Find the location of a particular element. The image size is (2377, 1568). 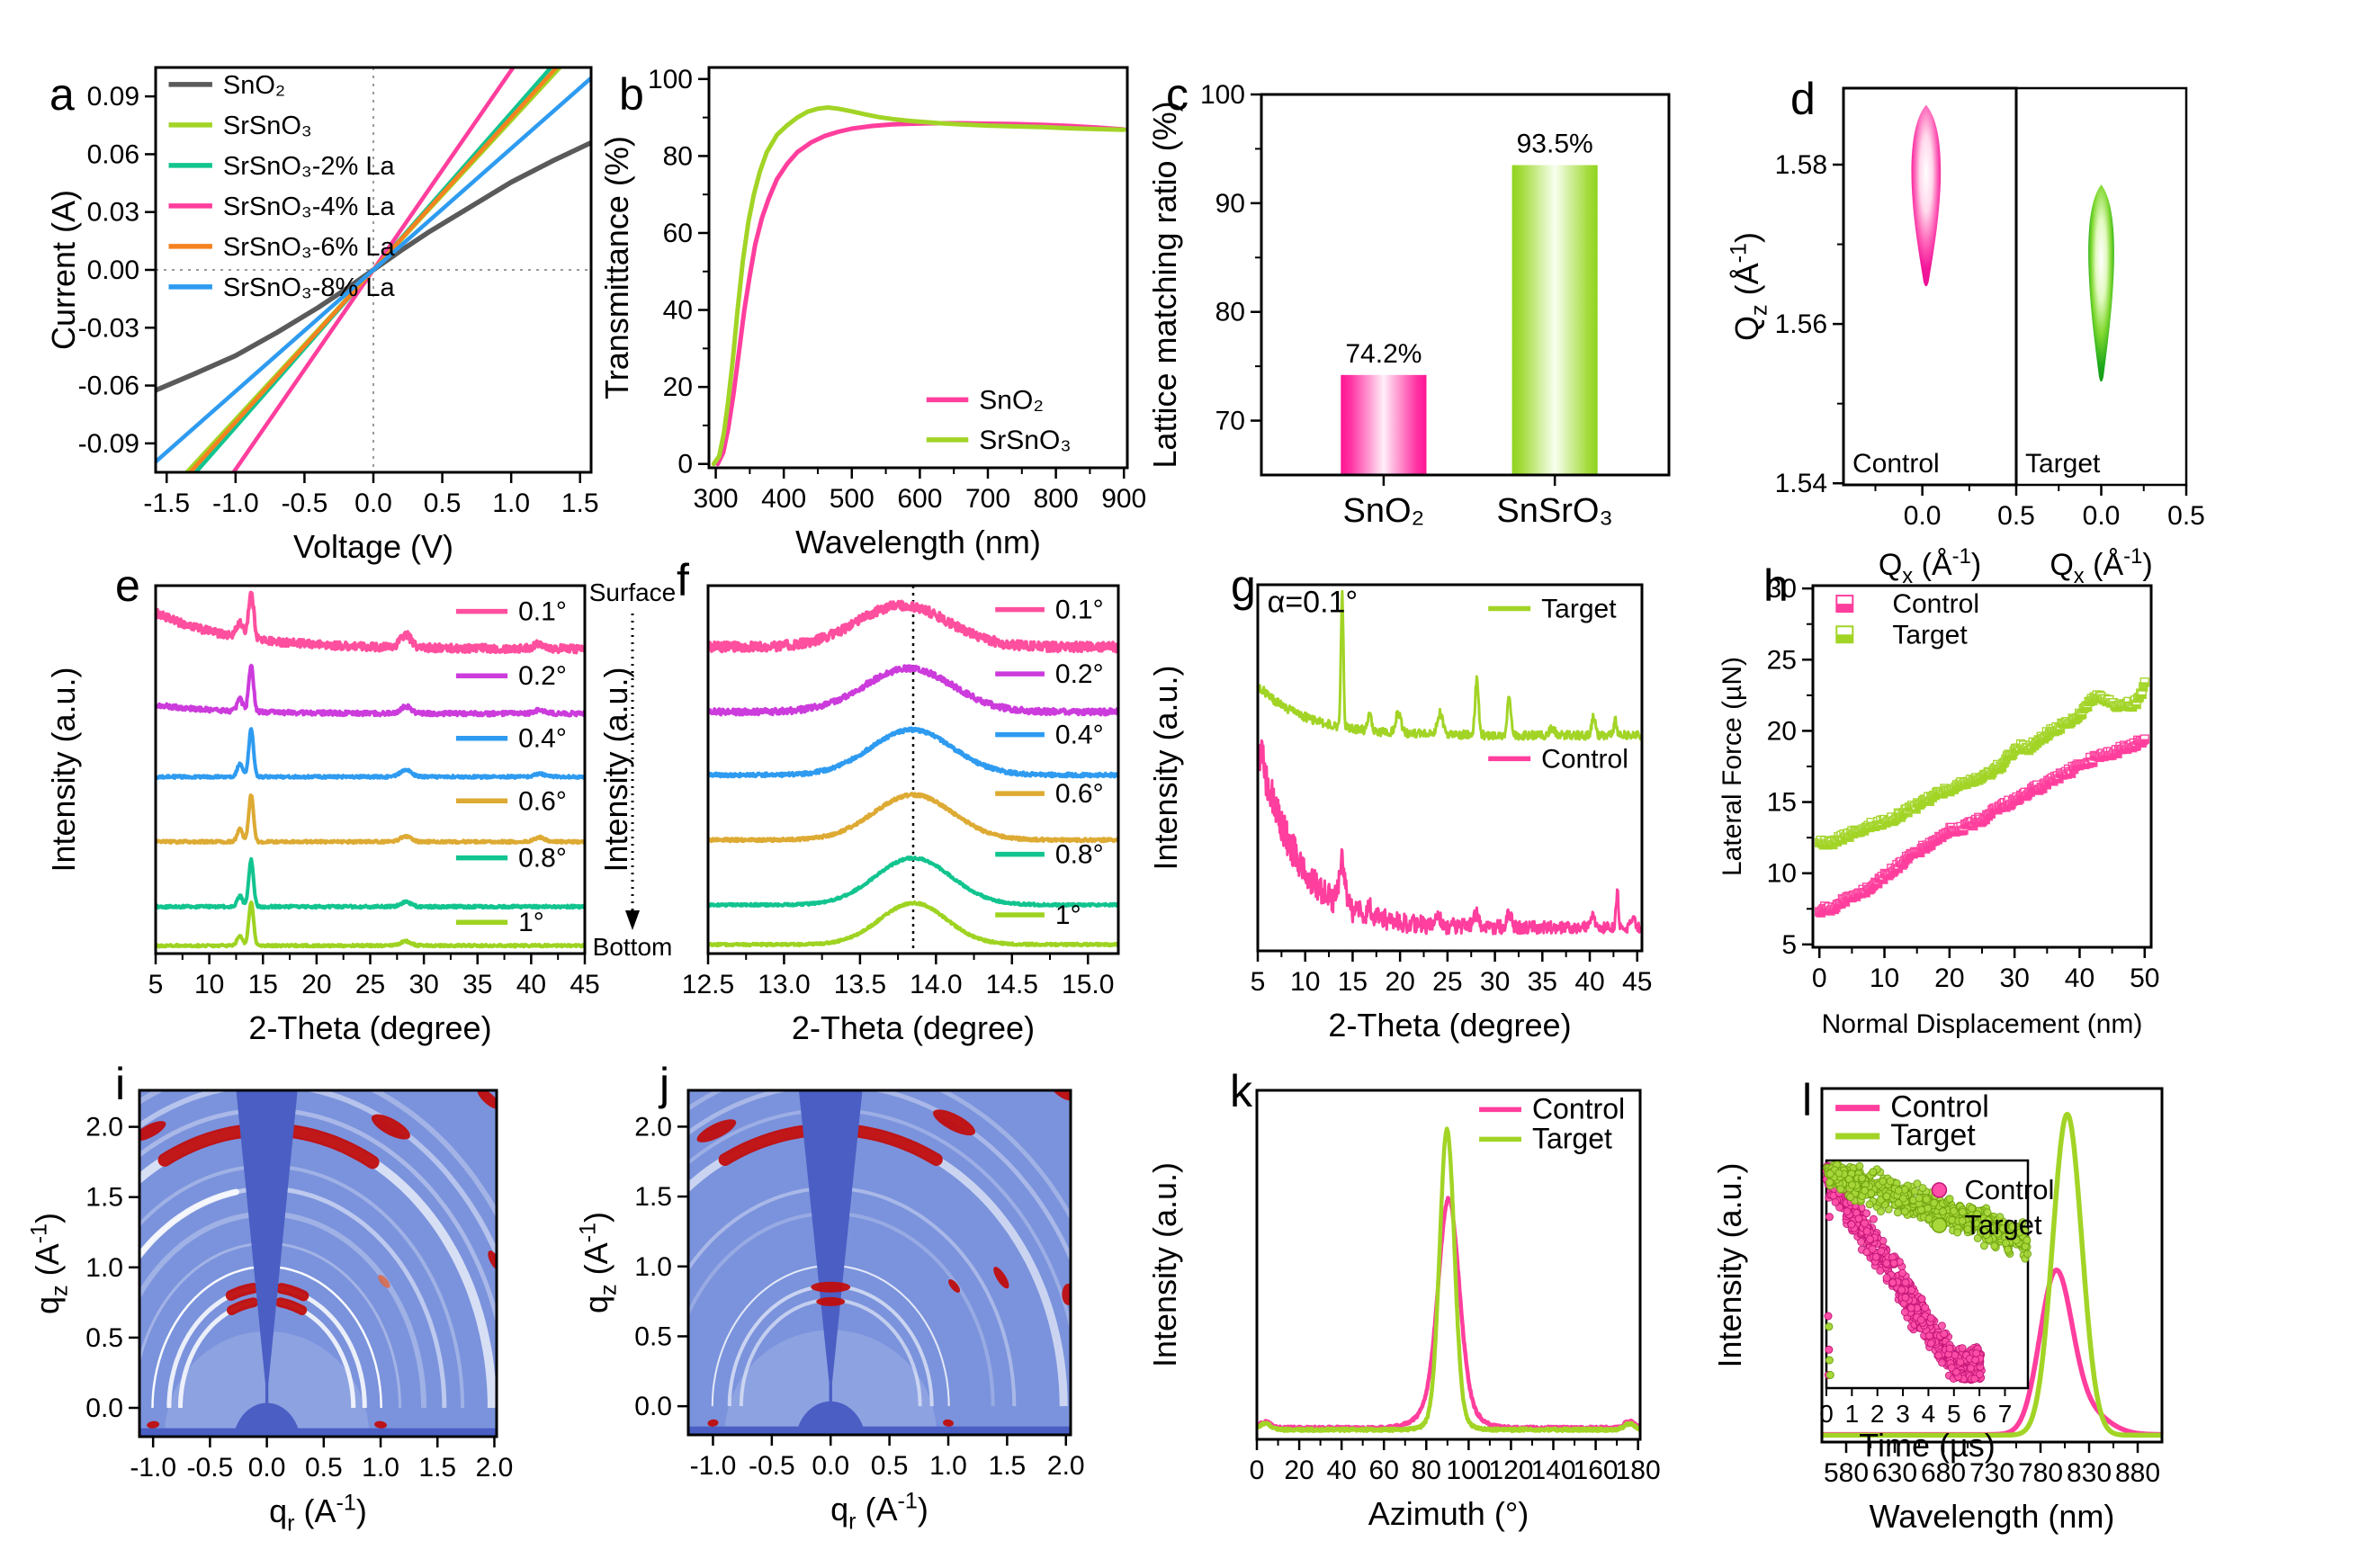

series-1- is located at coordinates (913, 924).